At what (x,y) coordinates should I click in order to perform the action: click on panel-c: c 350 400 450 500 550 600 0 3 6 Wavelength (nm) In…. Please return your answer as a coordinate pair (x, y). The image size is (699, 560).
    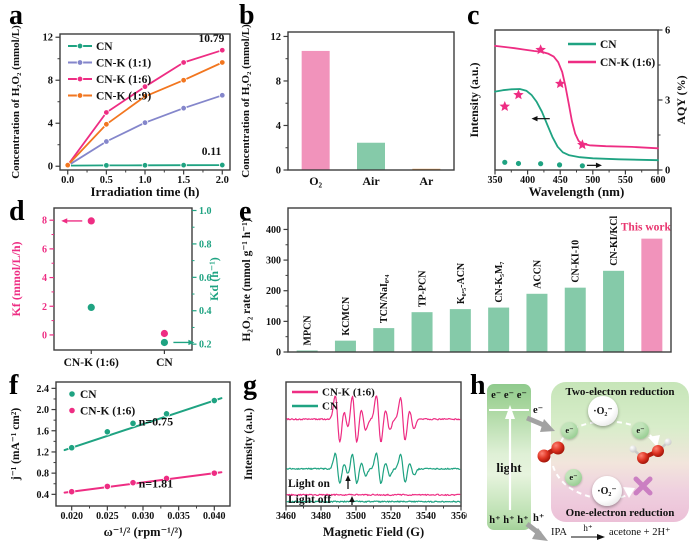
    Looking at the image, I should click on (581, 100).